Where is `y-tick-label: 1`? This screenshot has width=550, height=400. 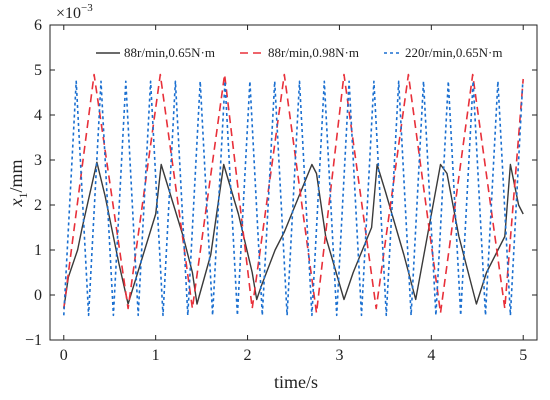
y-tick-label: 1 is located at coordinates (38, 250).